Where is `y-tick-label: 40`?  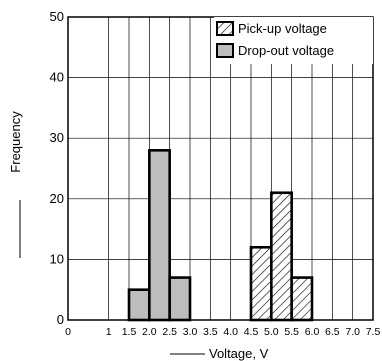 y-tick-label: 40 is located at coordinates (57, 77).